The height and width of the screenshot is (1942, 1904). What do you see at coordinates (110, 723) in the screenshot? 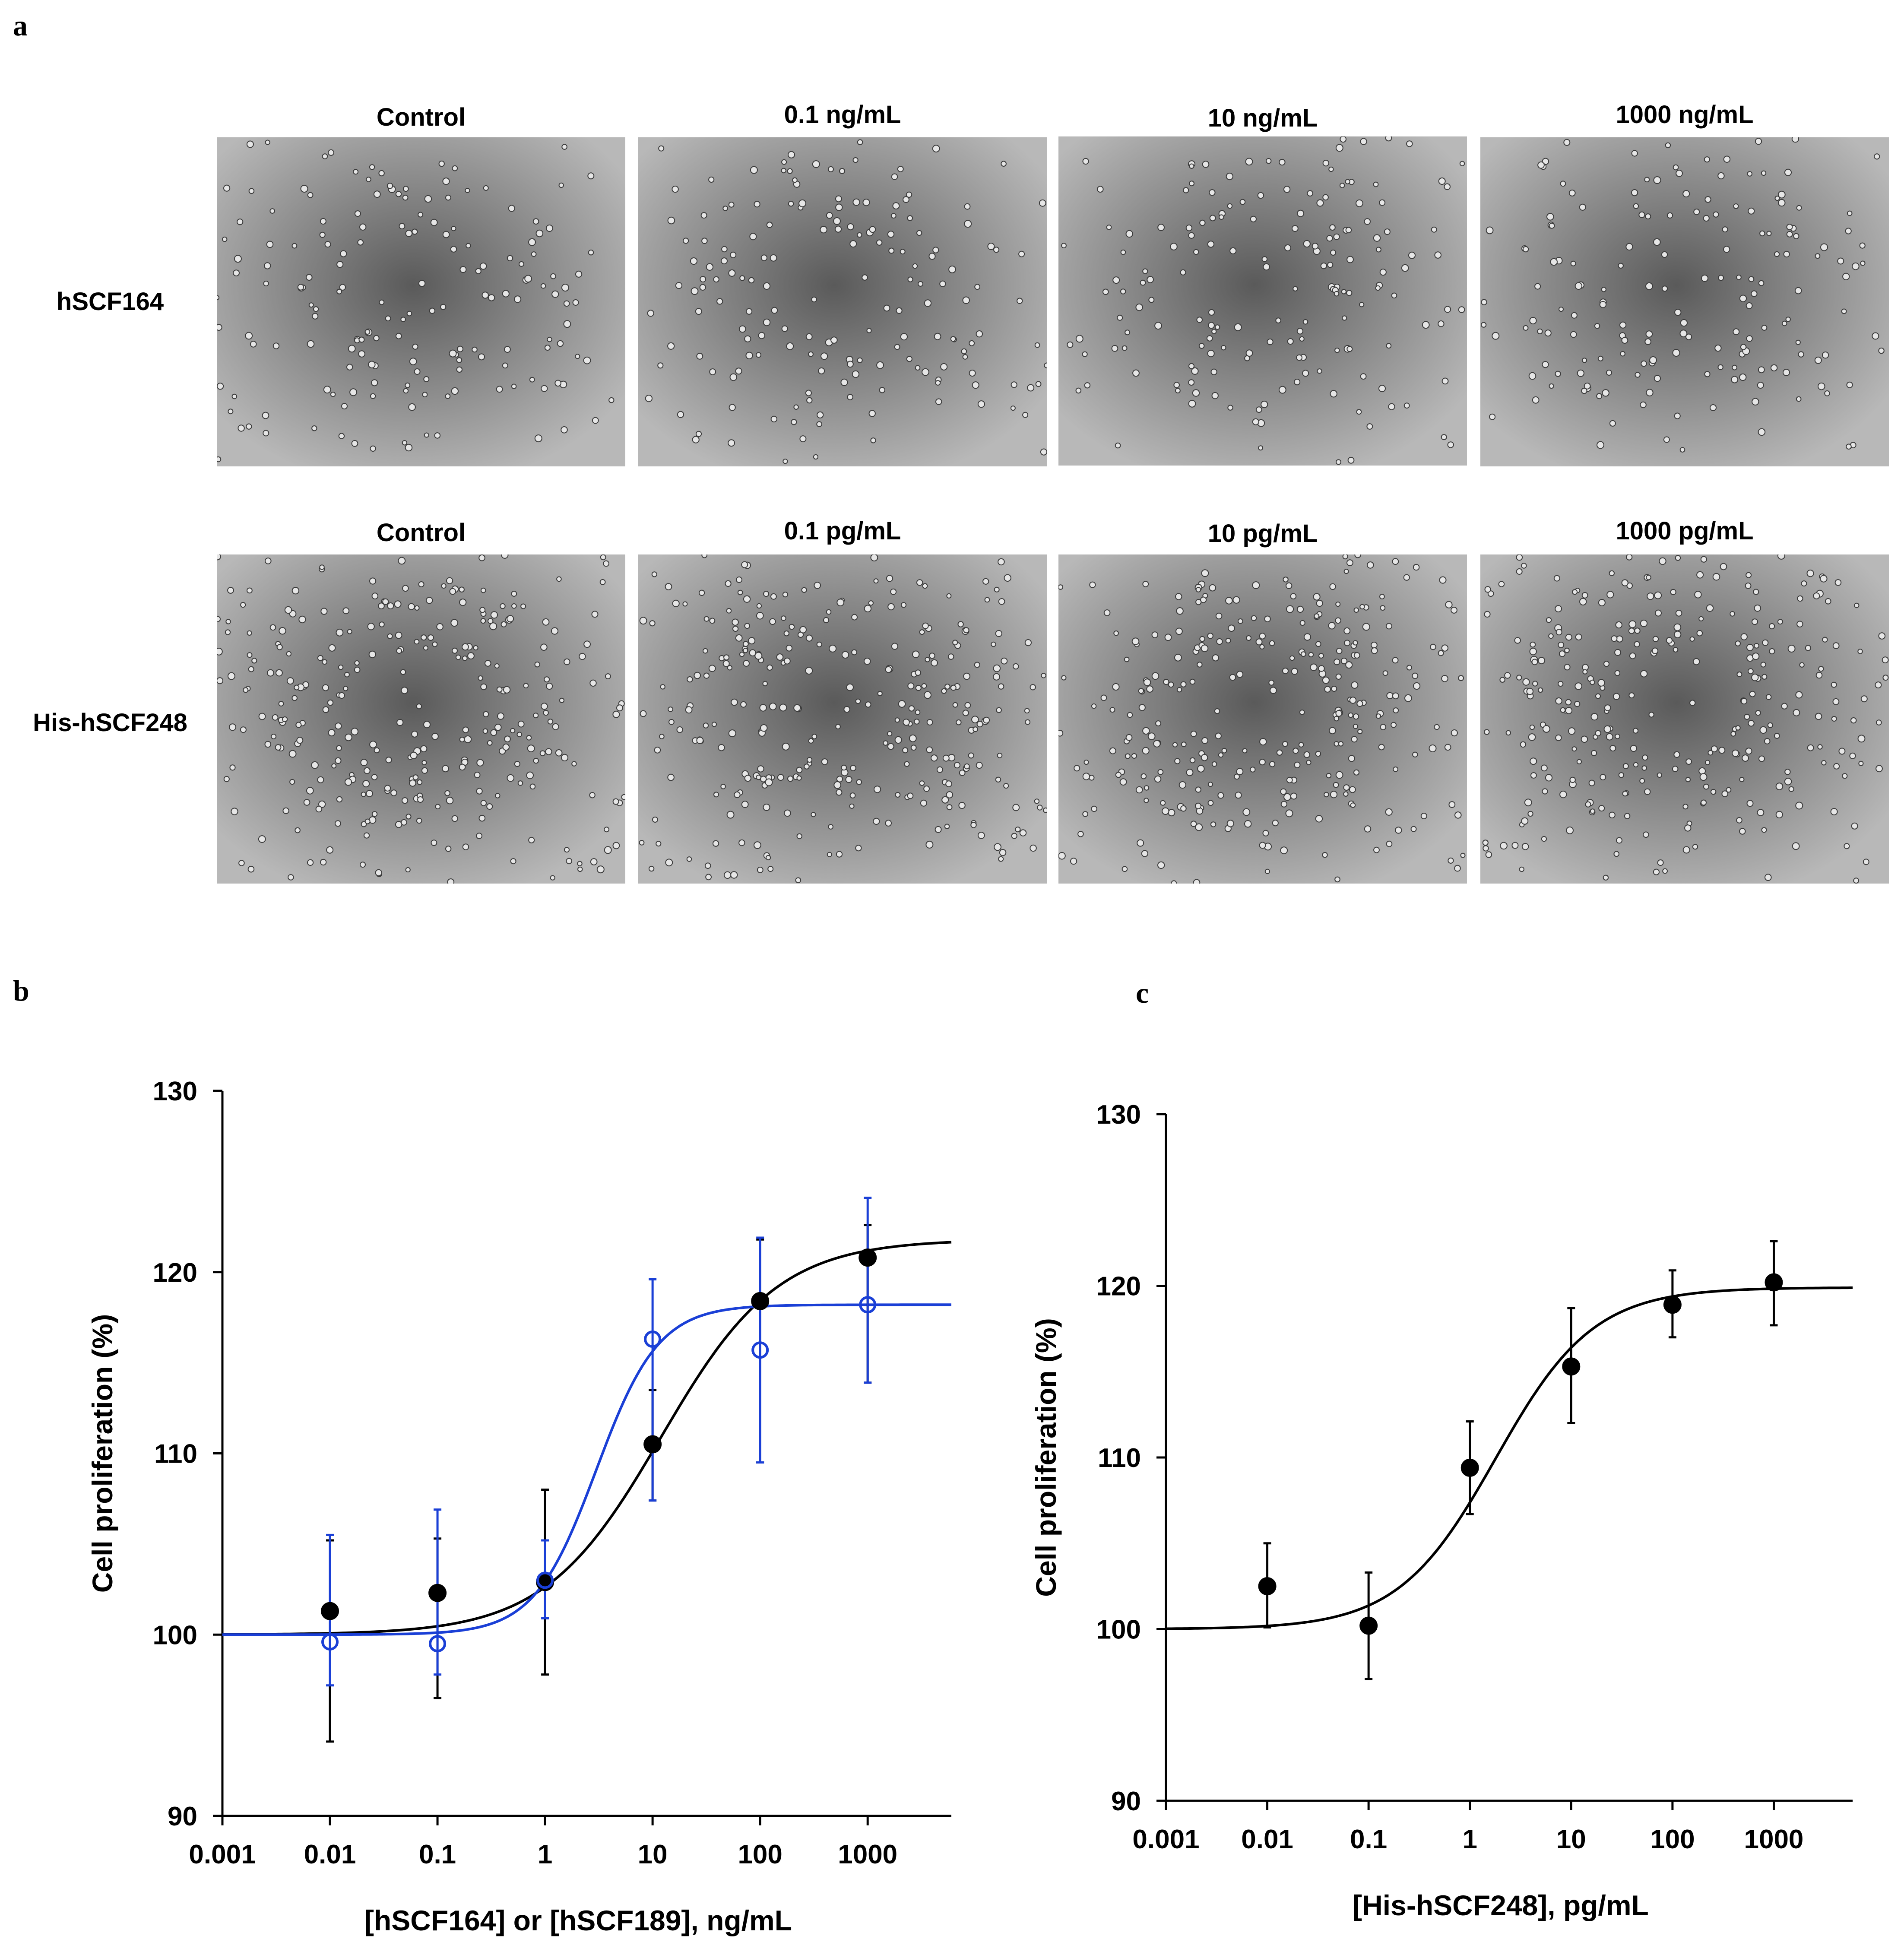
I see `row-label-his-hscf248: His-hSCF248` at bounding box center [110, 723].